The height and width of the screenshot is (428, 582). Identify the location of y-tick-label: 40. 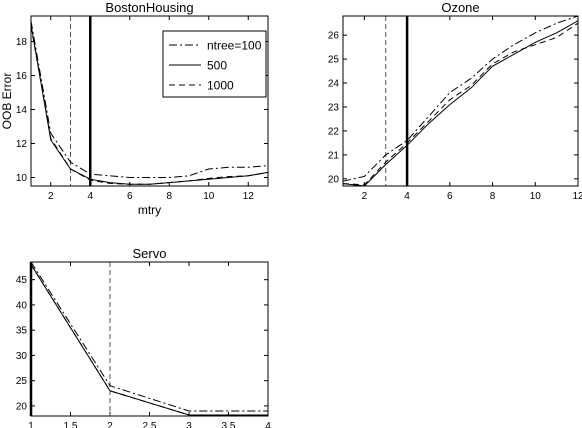
(22, 305).